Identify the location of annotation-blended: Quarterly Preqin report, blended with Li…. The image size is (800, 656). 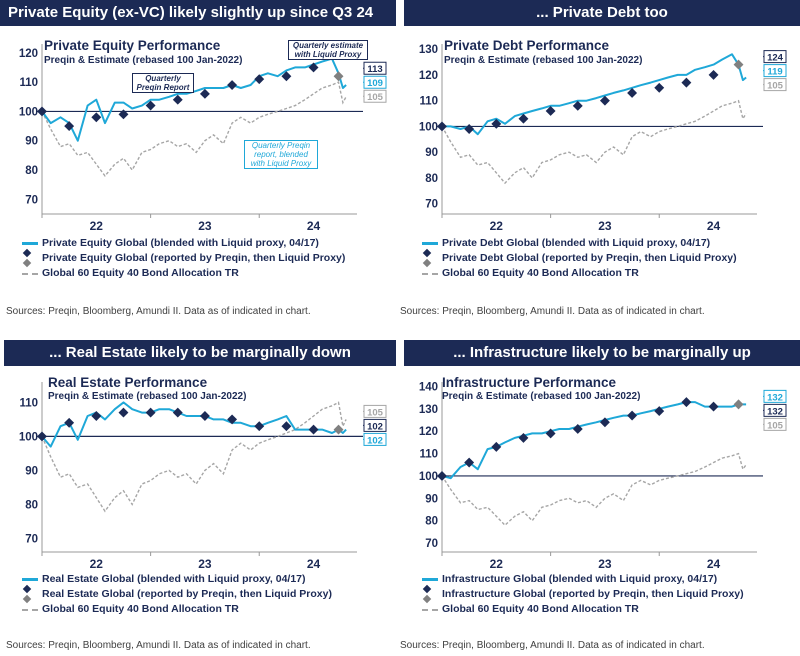
(281, 154).